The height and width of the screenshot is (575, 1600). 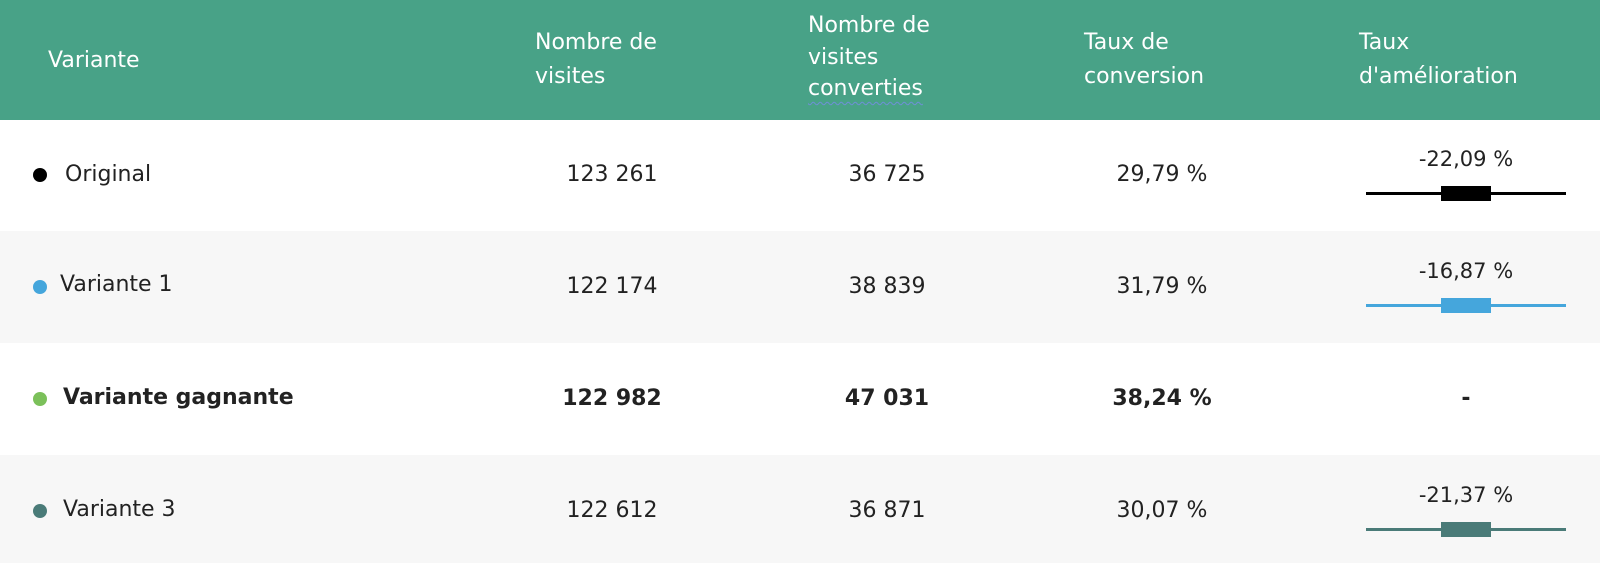 What do you see at coordinates (1162, 510) in the screenshot?
I see `rate-cell: 30,07 %` at bounding box center [1162, 510].